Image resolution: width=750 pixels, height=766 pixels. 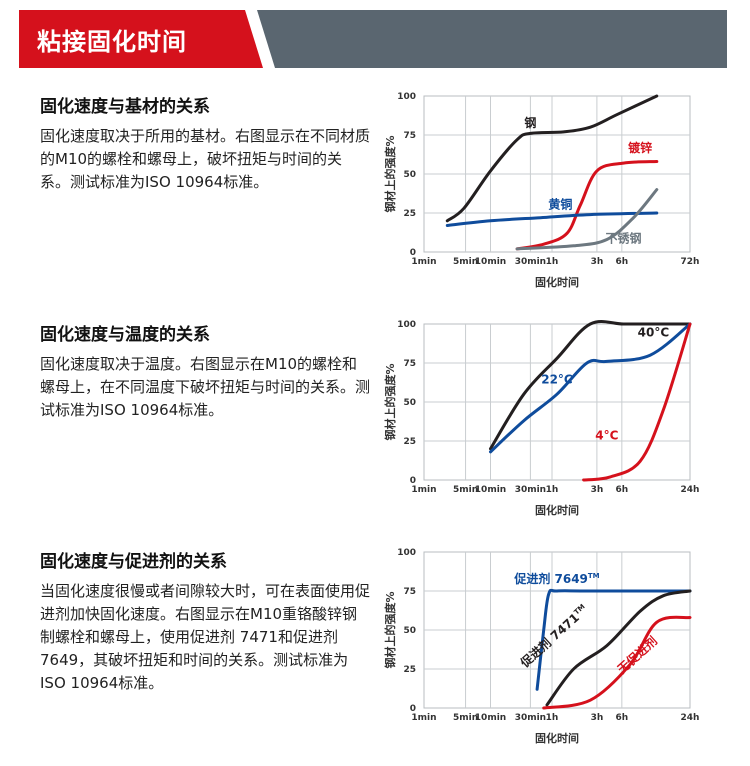 I want to click on section-heading: 固化速度与温度的关系, so click(x=125, y=335).